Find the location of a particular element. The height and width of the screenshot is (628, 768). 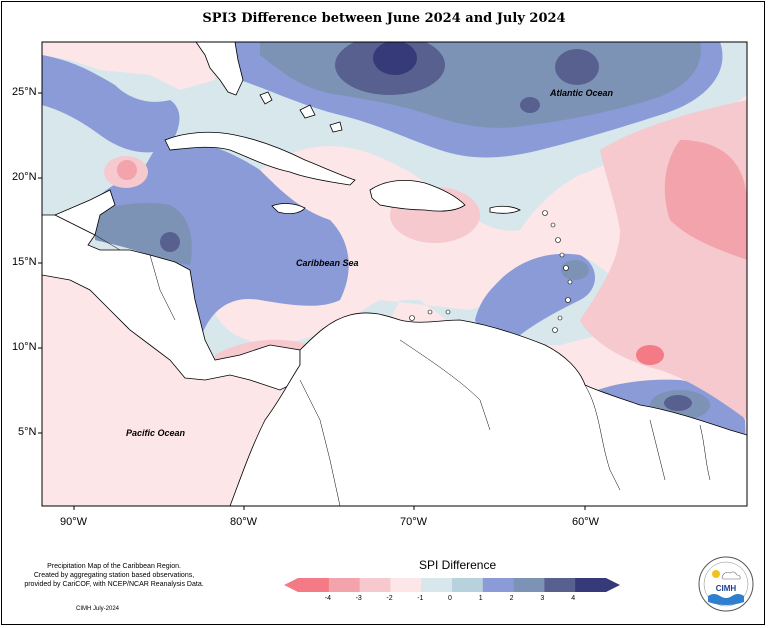

lat-label-10n: 10°N is located at coordinates (24, 347).